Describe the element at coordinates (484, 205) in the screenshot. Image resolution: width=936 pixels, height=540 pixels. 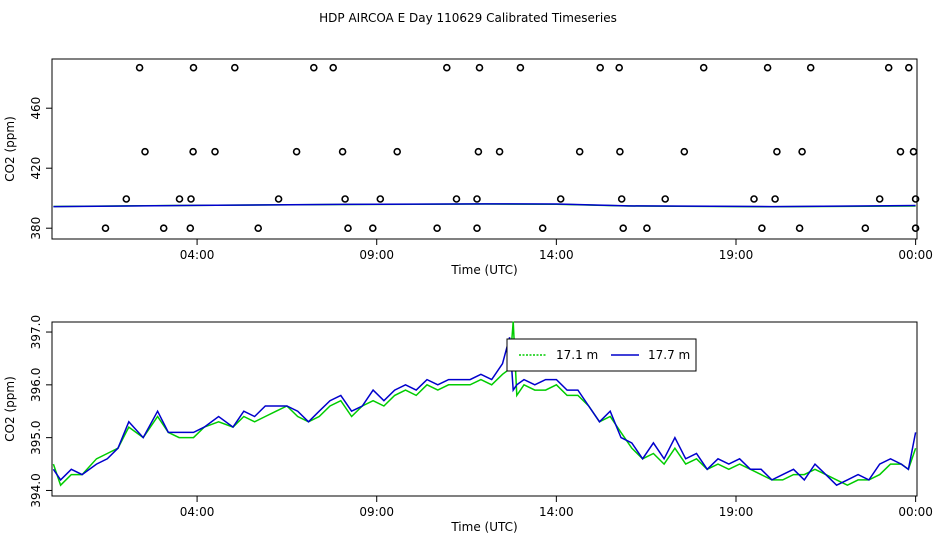
I see `series-line-17-7m` at that location.